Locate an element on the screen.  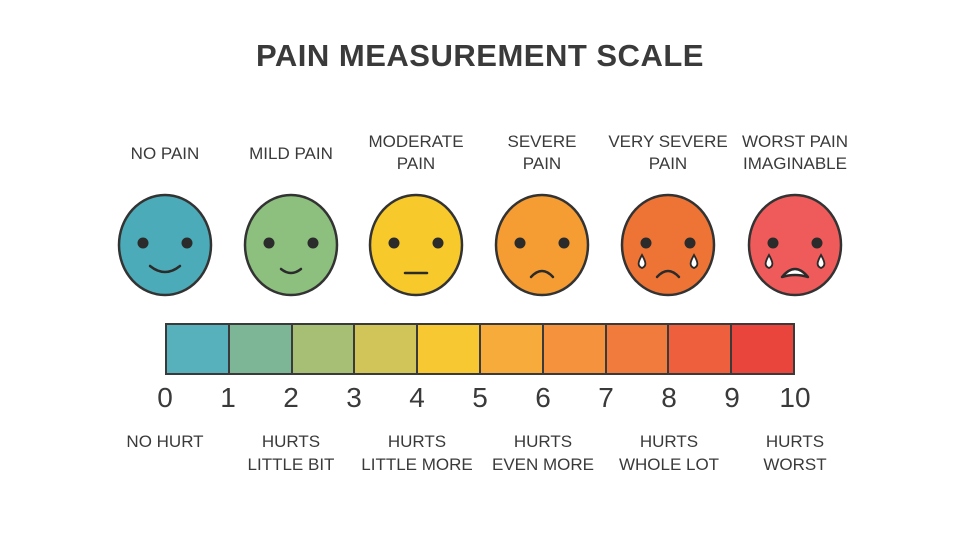
face-flat-icon is located at coordinates (416, 245).